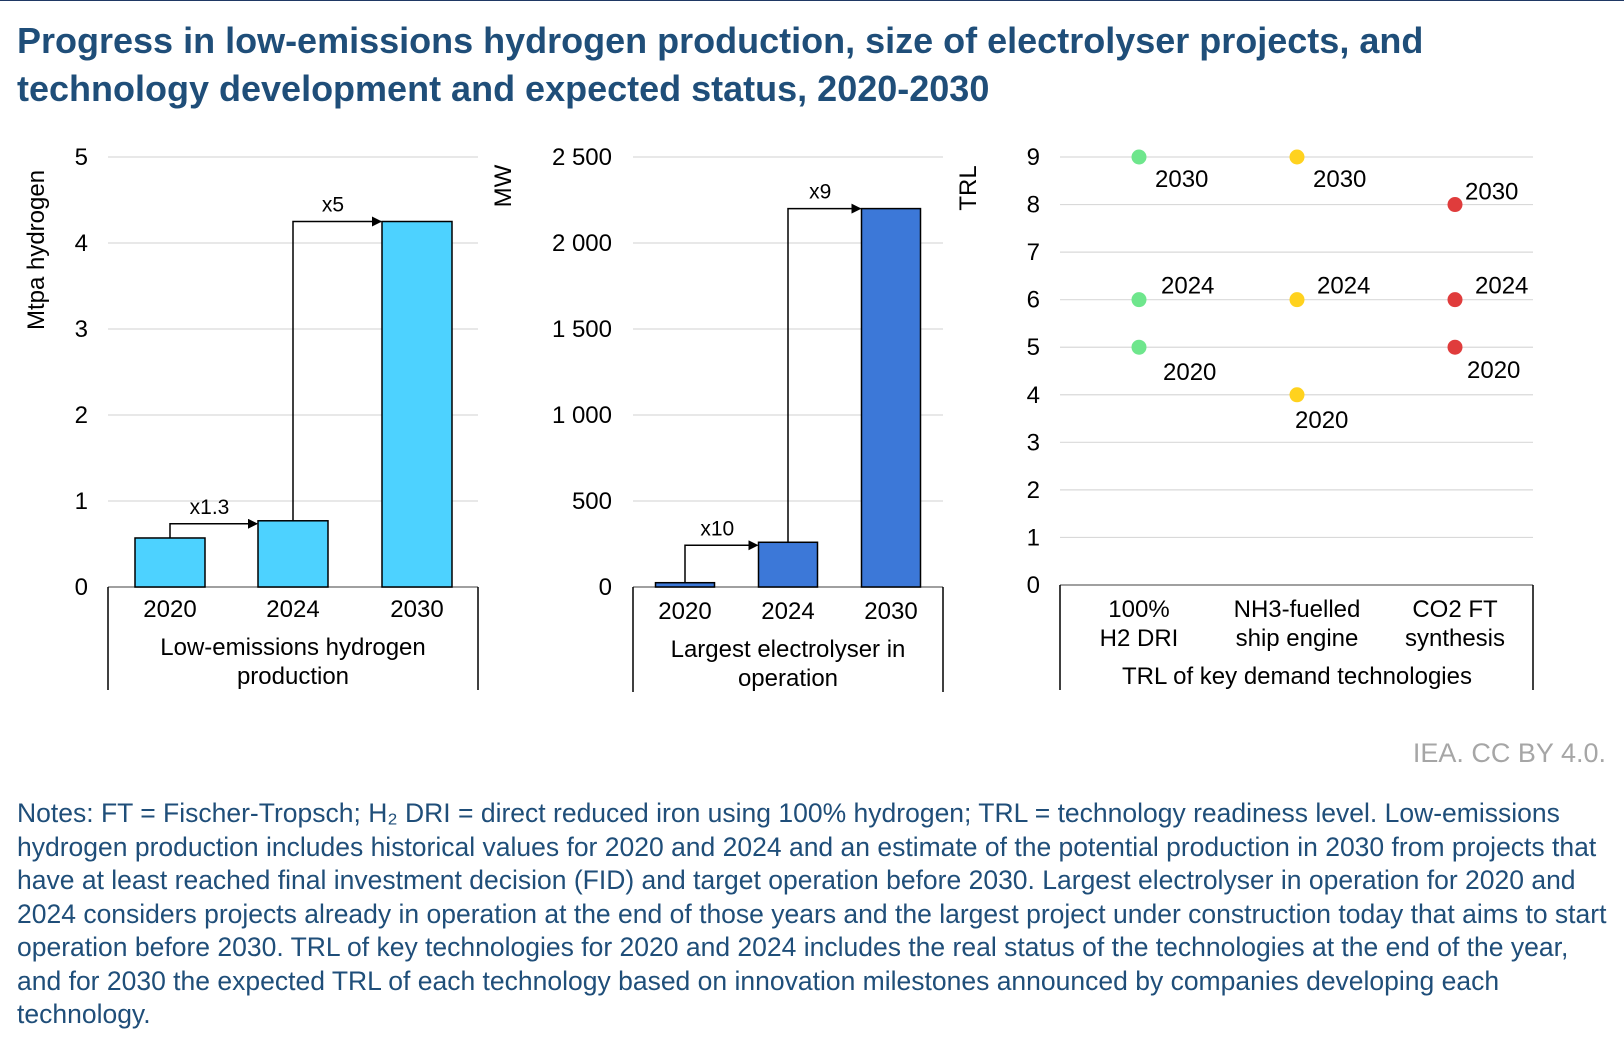  Describe the element at coordinates (592, 501) in the screenshot. I see `y-tick-label: 500` at that location.